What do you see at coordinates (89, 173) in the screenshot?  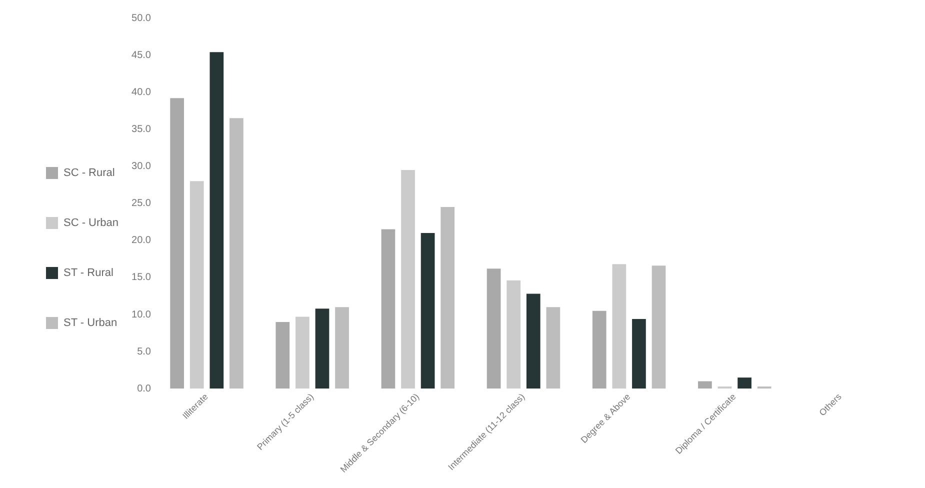 I see `legend-label: SC - Rural` at bounding box center [89, 173].